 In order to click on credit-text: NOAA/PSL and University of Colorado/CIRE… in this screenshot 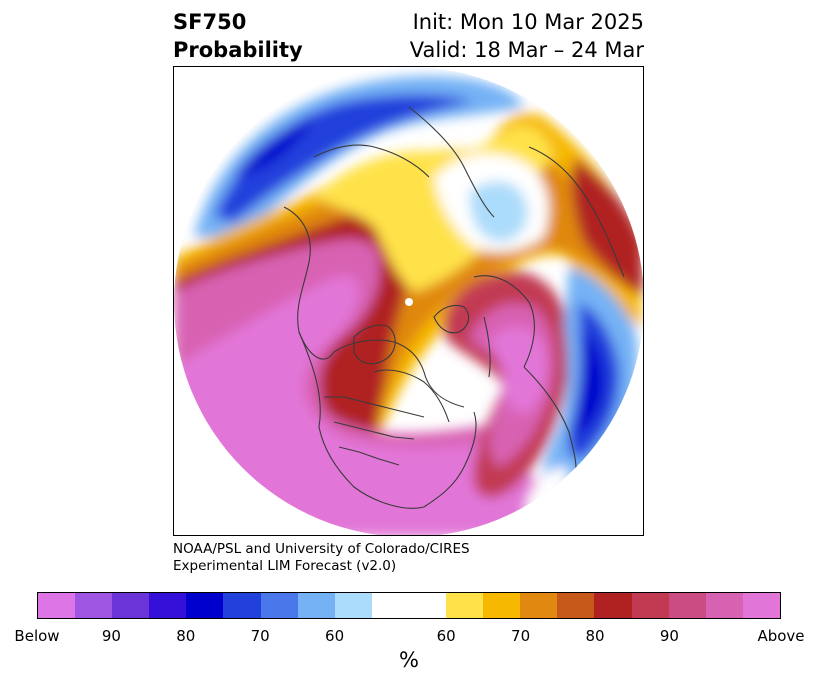, I will do `click(321, 558)`.